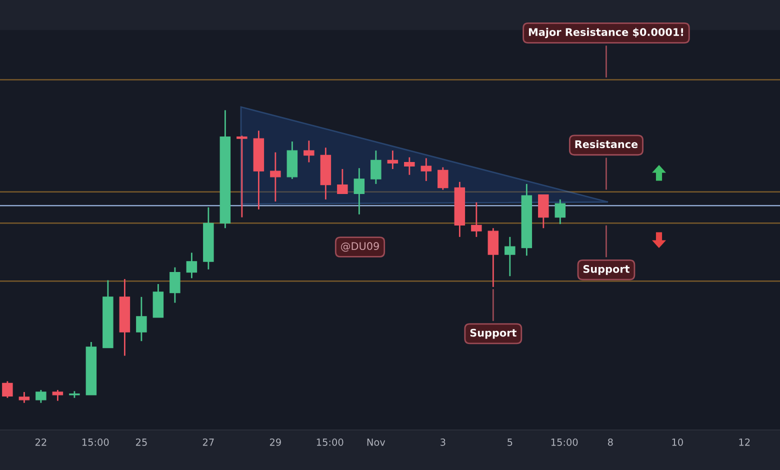 Image resolution: width=780 pixels, height=470 pixels. Describe the element at coordinates (360, 247) in the screenshot. I see `annotation: @DU09` at that location.